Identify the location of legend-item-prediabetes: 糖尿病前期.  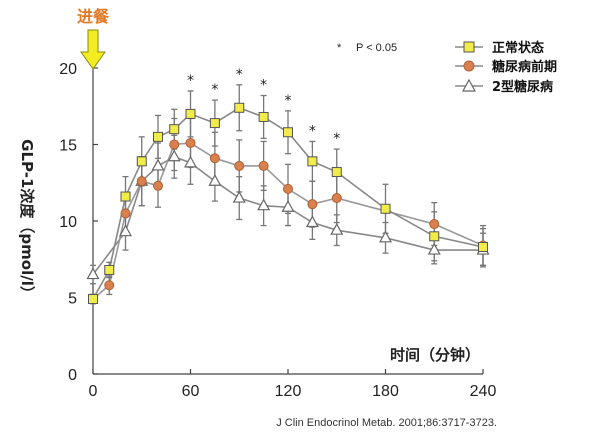
(506, 67).